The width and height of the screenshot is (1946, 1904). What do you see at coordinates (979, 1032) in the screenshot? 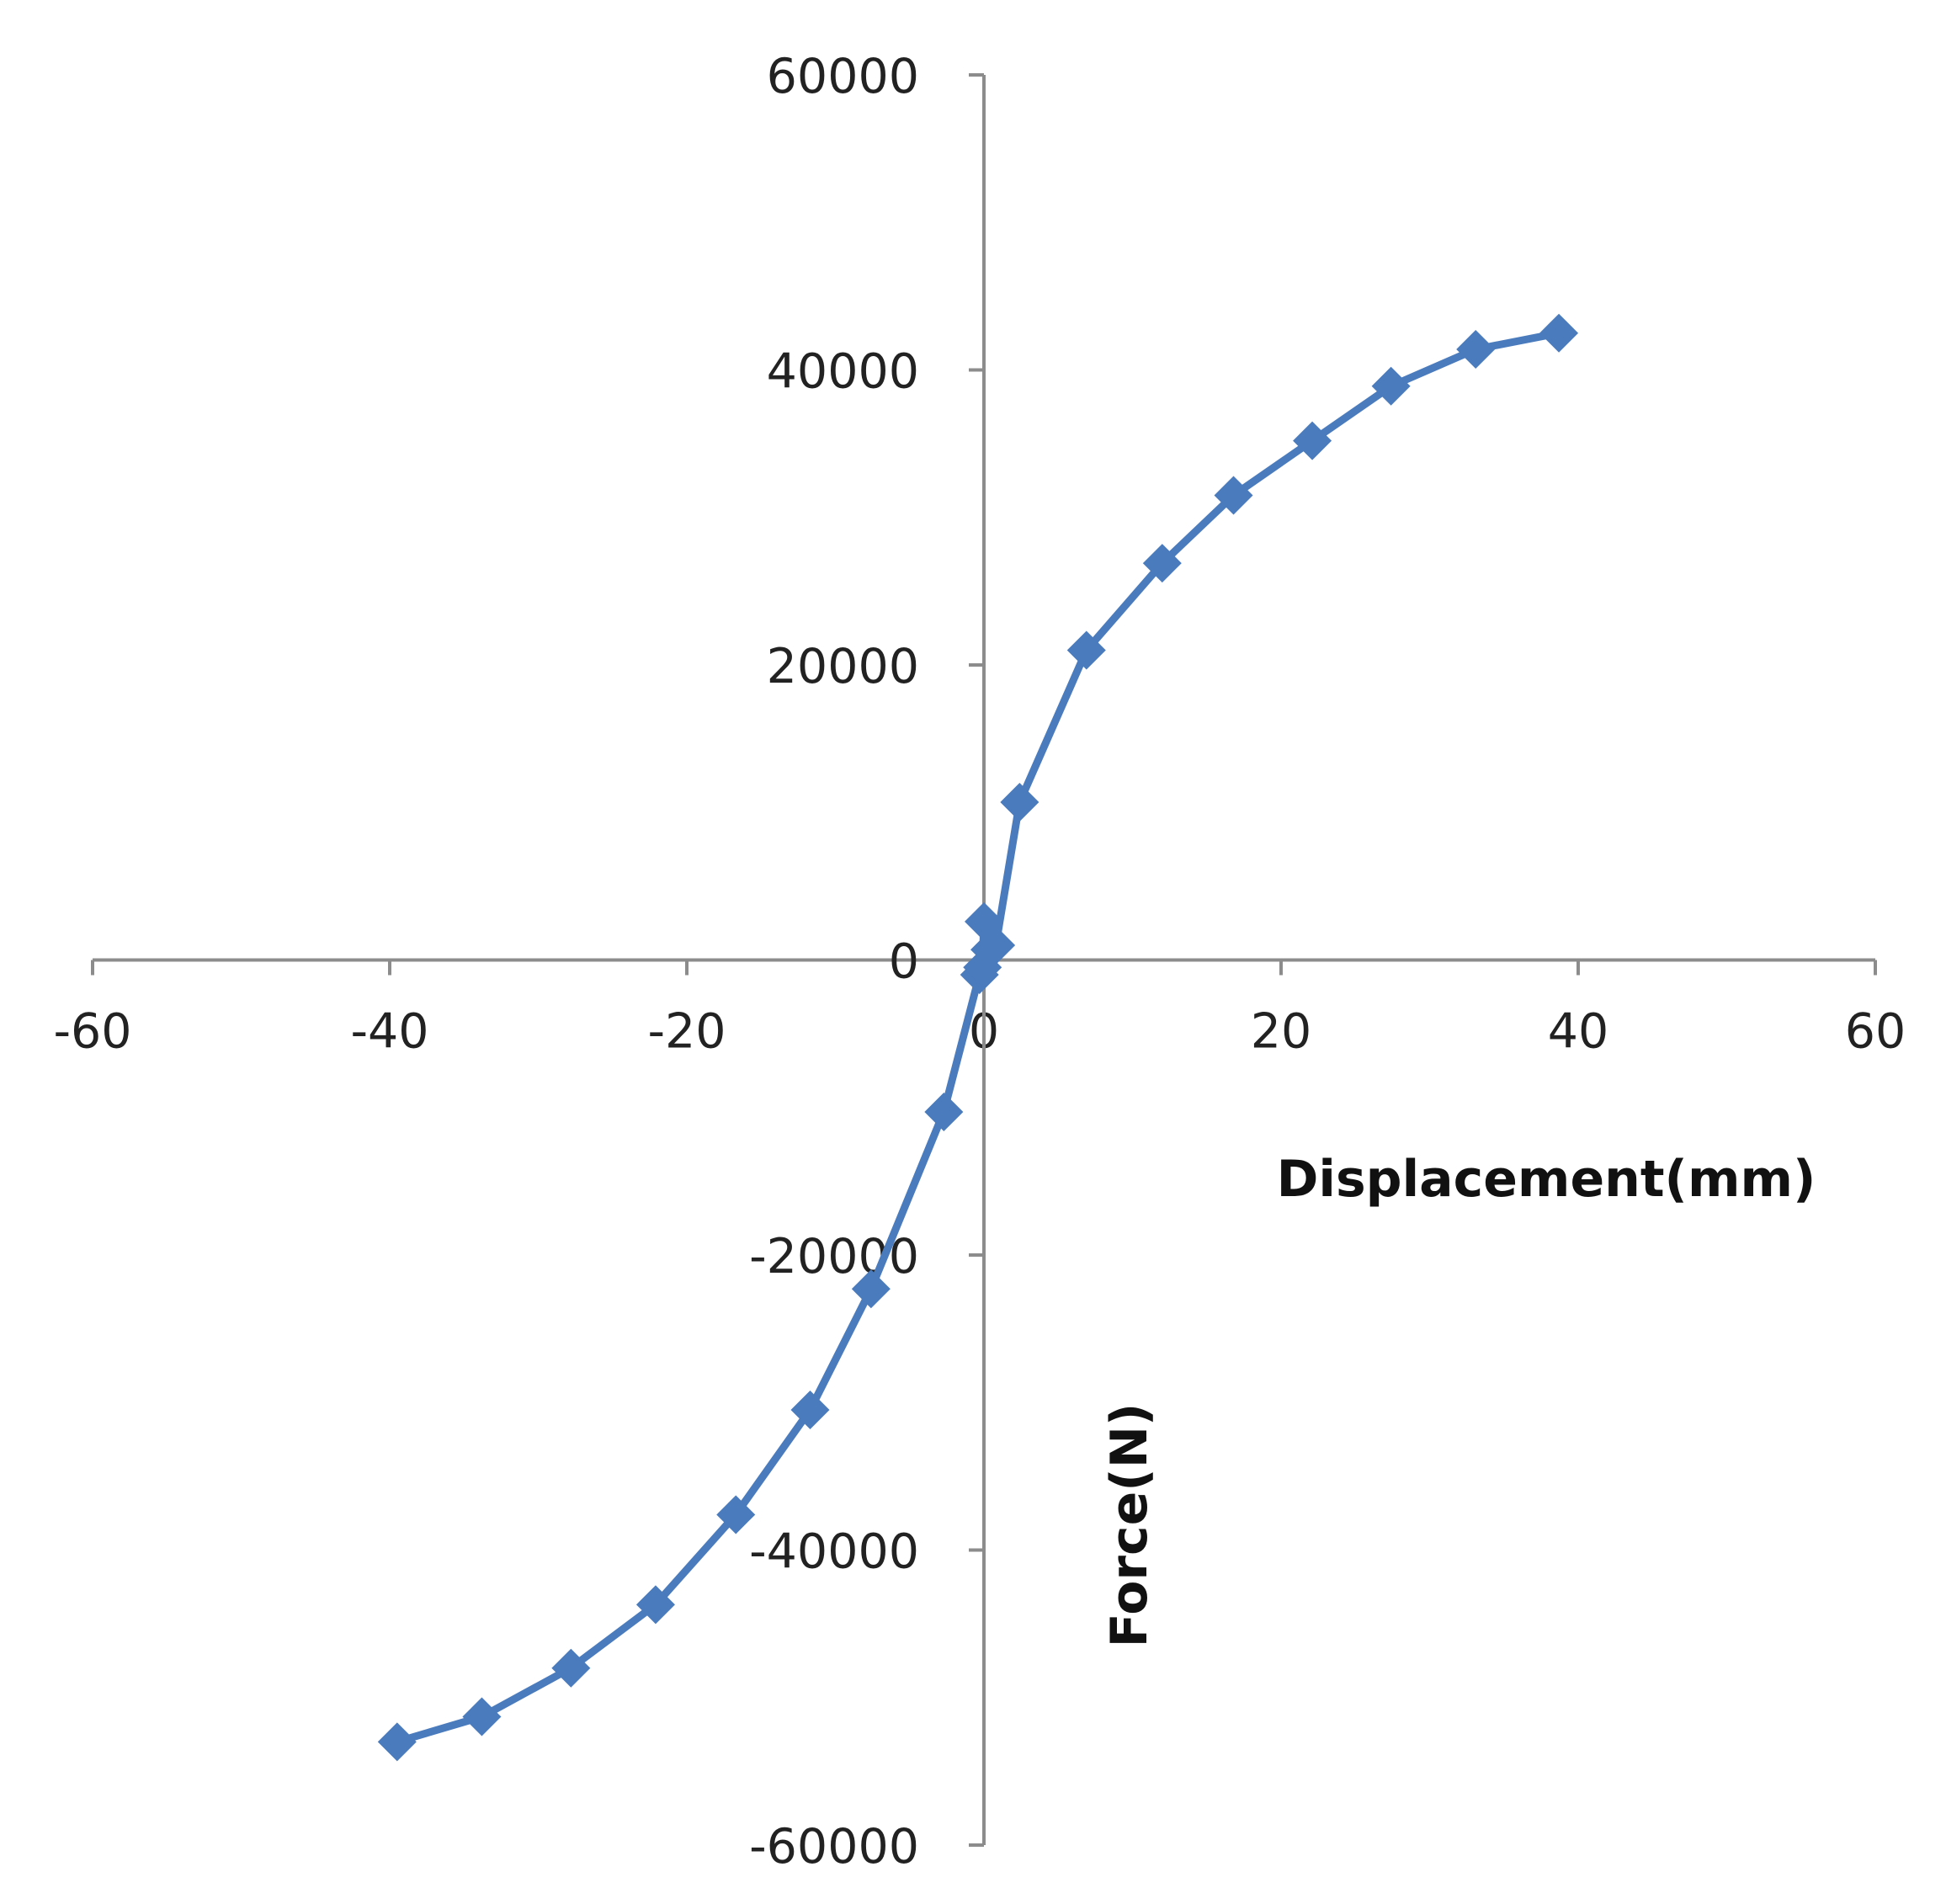
I see `x-tick-labels: -60 -40 -20 0 20 40 60` at bounding box center [979, 1032].